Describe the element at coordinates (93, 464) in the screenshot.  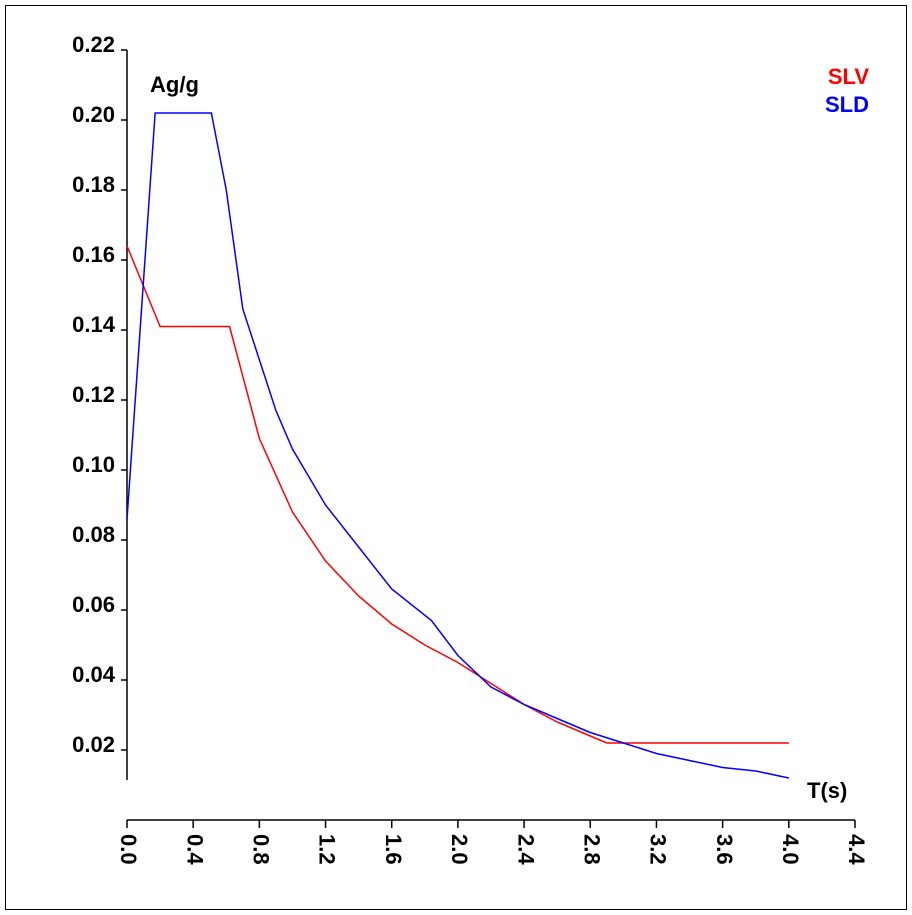
I see `y-tick-label: 0.10` at that location.